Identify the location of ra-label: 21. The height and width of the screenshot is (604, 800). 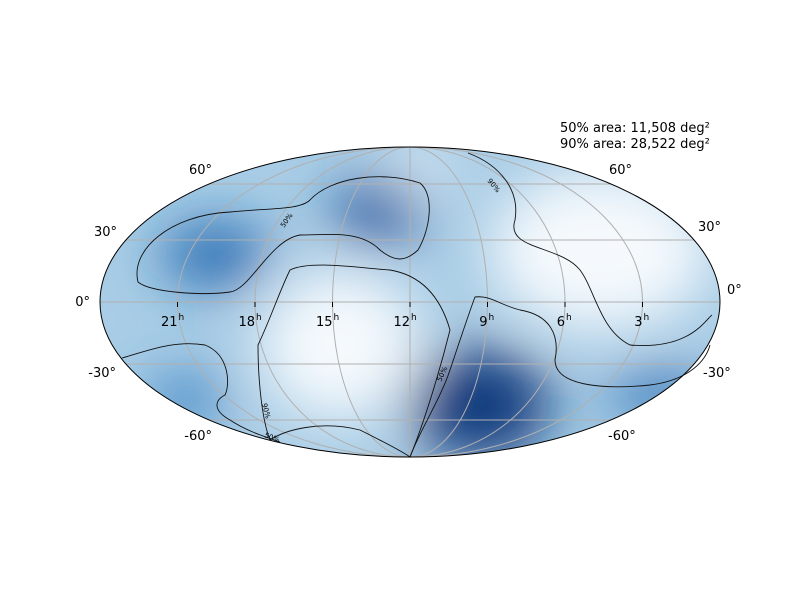
(169, 322).